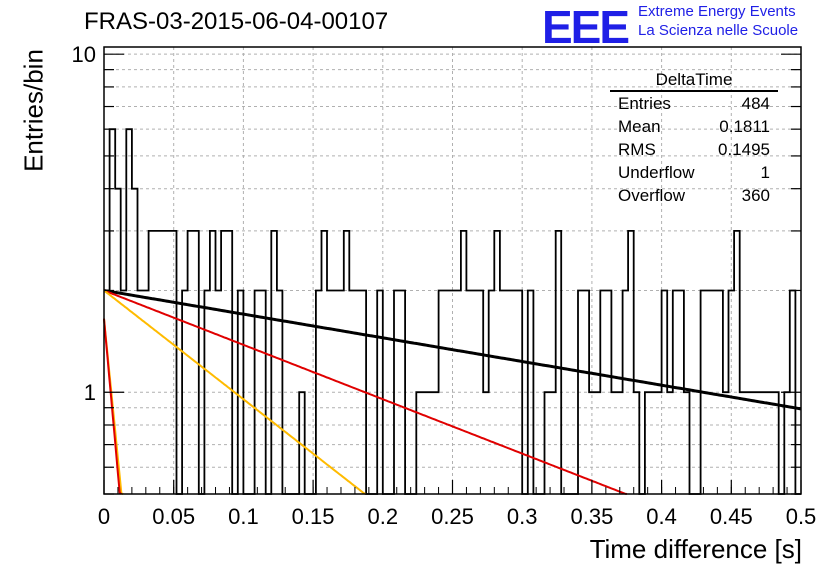 The image size is (836, 572). What do you see at coordinates (801, 516) in the screenshot?
I see `x-tick-label: 0.5` at bounding box center [801, 516].